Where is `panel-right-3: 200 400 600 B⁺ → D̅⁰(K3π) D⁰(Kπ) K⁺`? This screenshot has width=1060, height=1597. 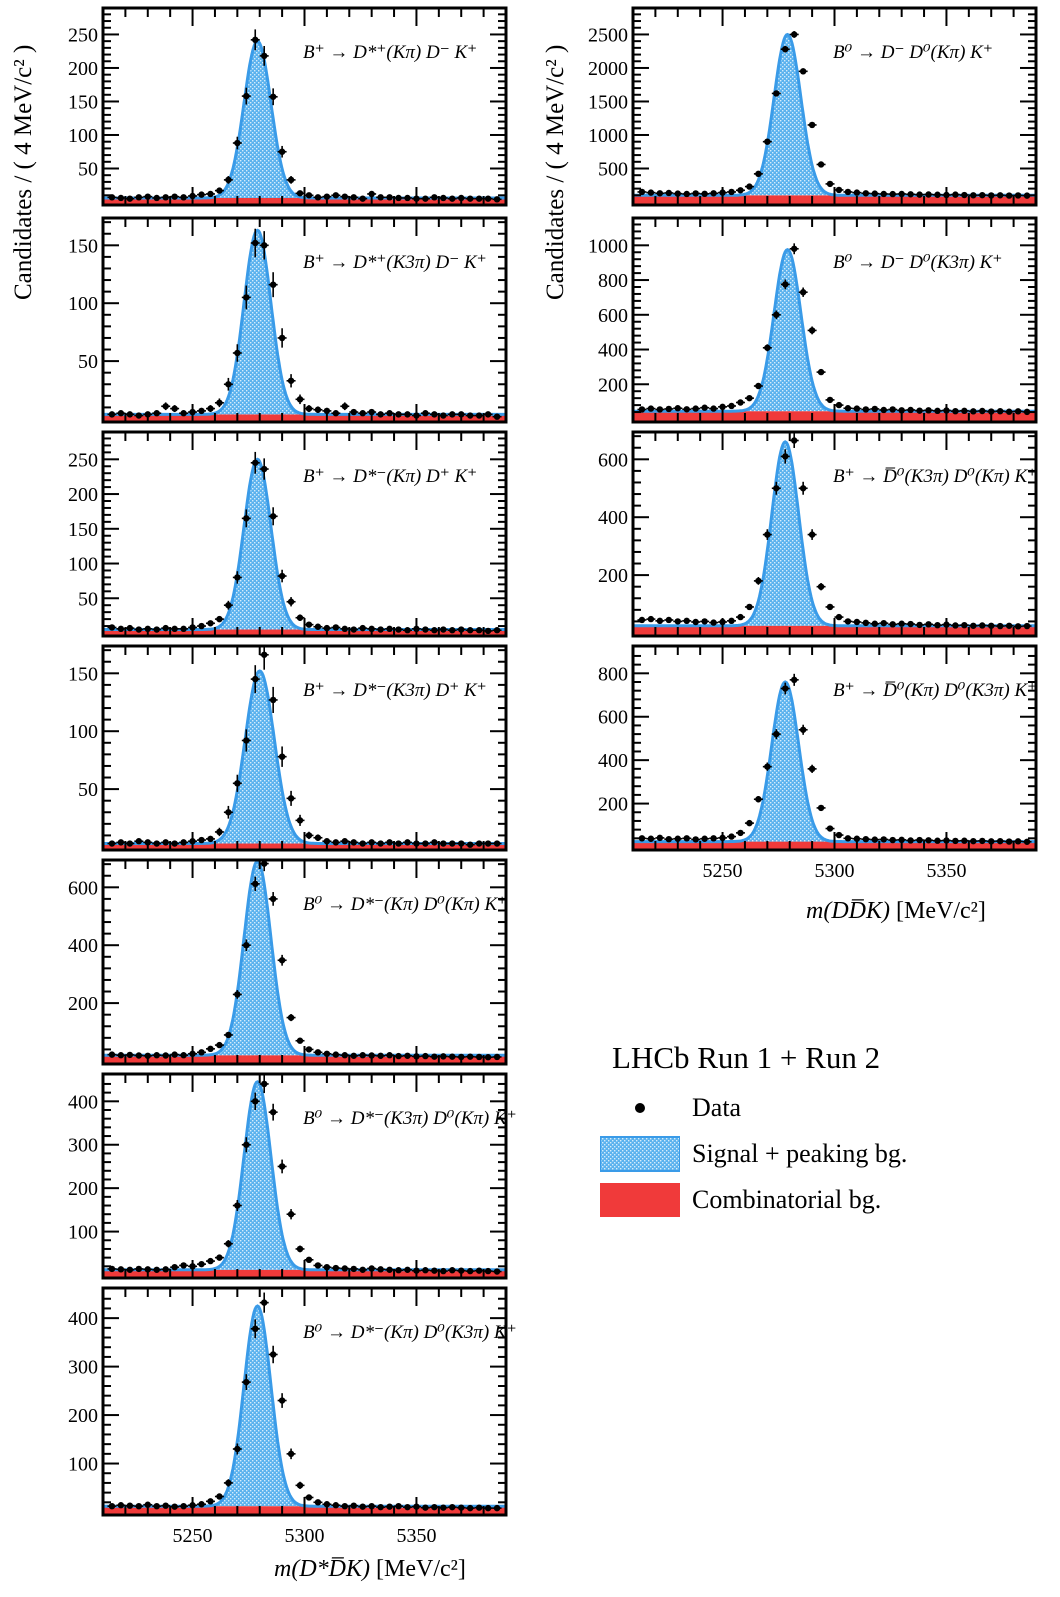
panel-right-3: 200 400 600 B⁺ → D̅⁰(K3π) D⁰(Kπ) K⁺ is located at coordinates (818, 534).